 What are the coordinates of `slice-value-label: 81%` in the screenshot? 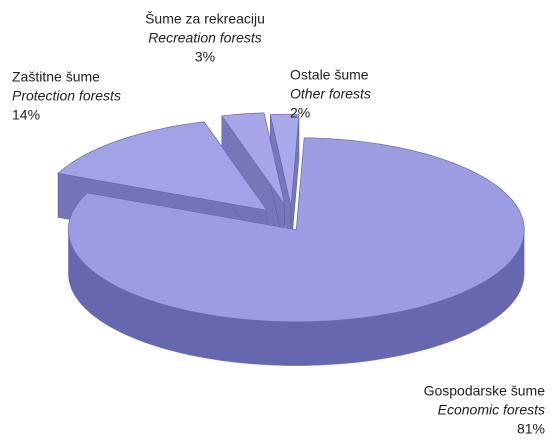 It's located at (531, 429).